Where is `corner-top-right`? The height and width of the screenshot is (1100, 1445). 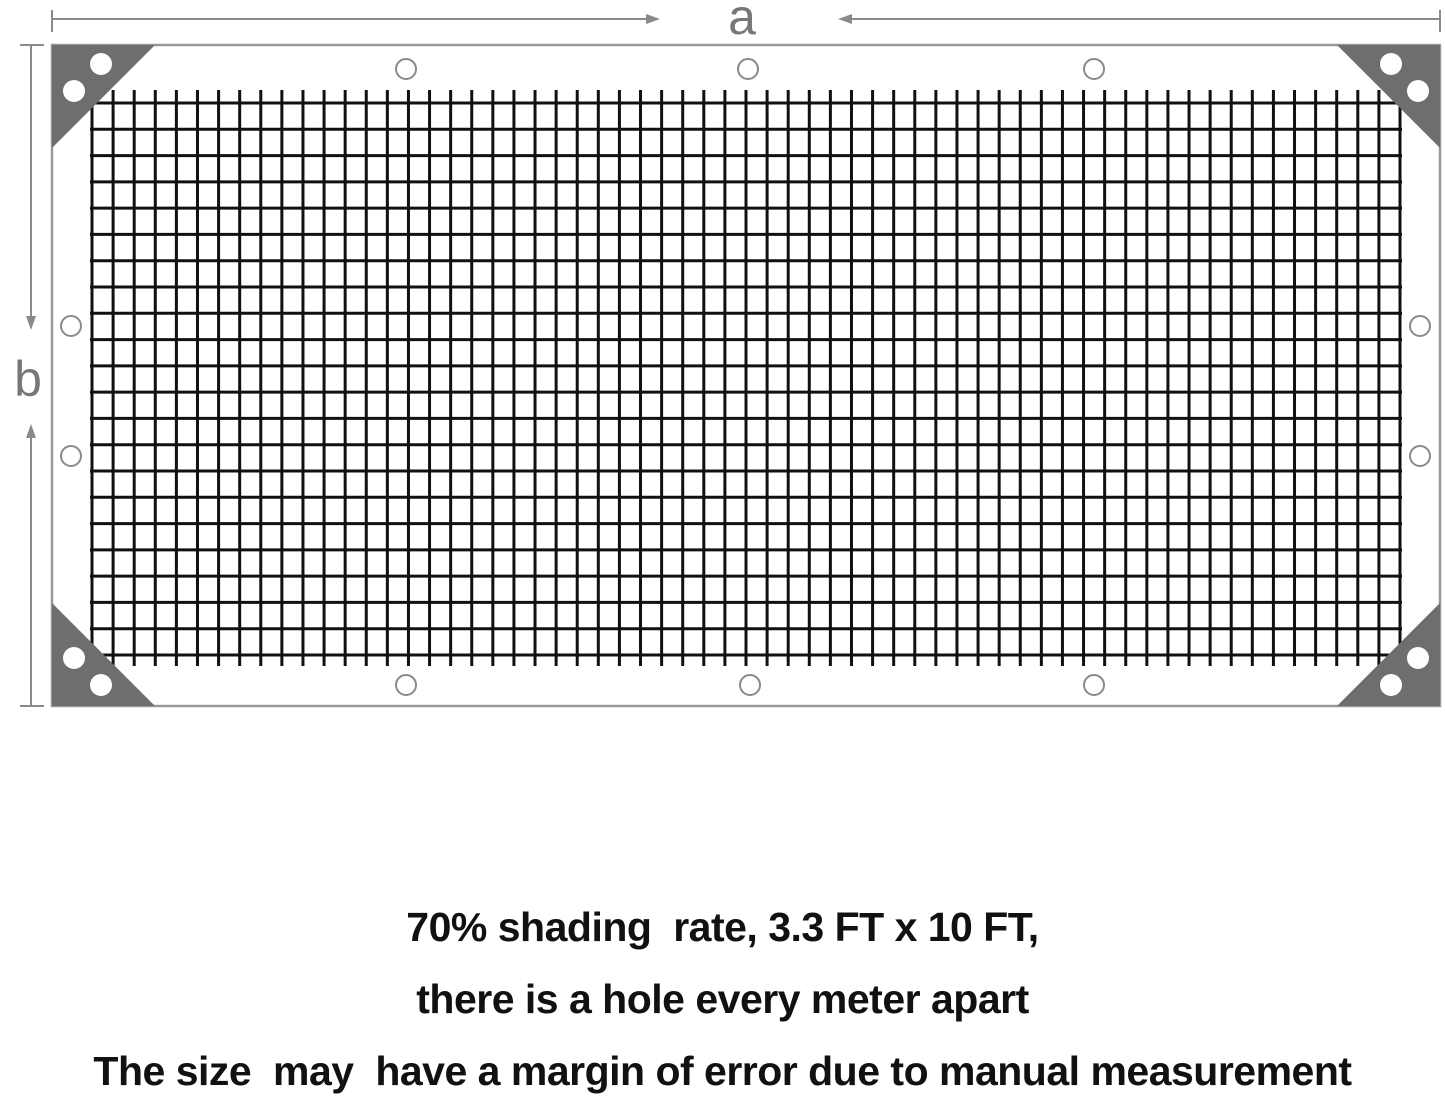
corner-top-right is located at coordinates (1388, 96).